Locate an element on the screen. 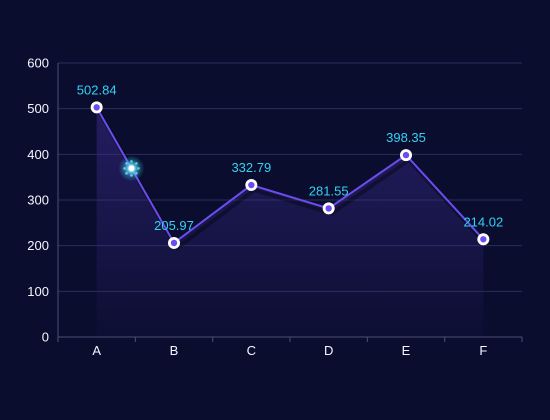 The height and width of the screenshot is (420, 550). glow-core is located at coordinates (131, 168).